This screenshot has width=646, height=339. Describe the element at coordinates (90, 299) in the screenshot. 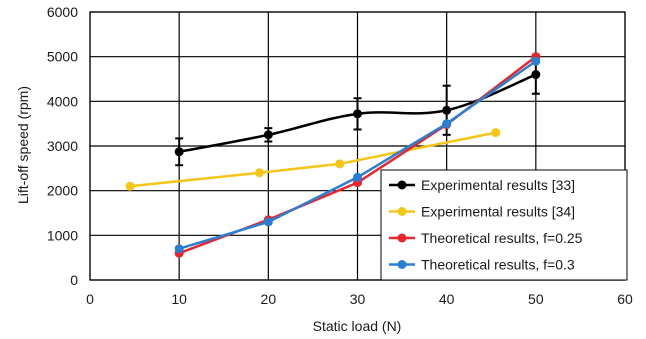

I see `x-tick-label: 0` at that location.